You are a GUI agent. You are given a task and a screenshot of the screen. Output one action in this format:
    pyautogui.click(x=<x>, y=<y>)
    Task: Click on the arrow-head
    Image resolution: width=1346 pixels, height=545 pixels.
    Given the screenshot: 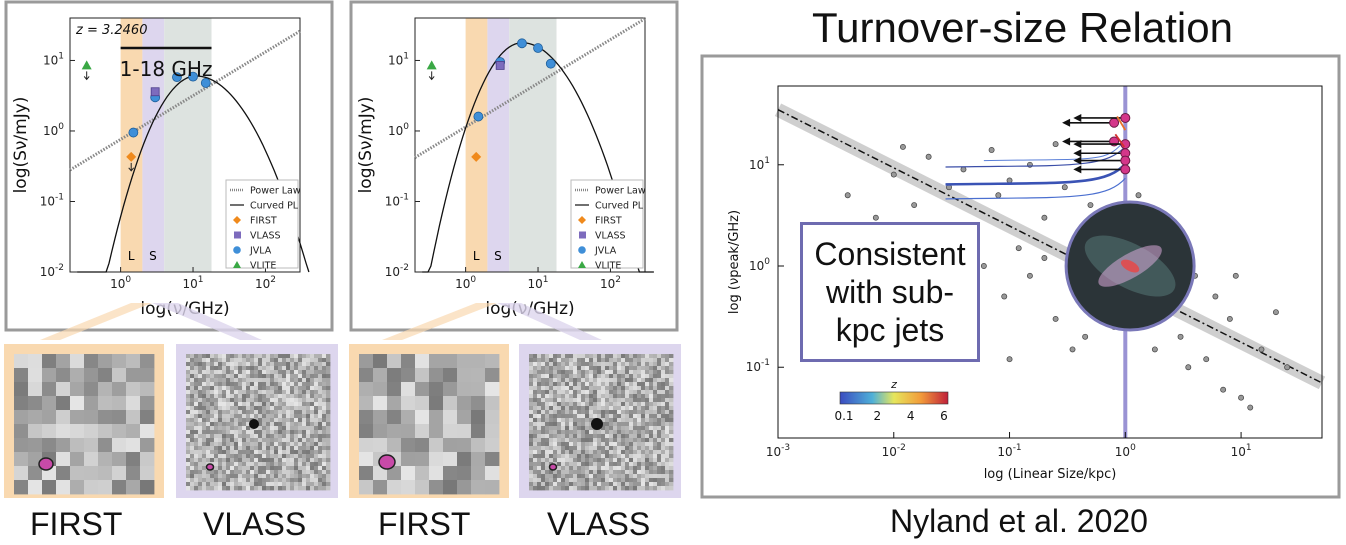 What is the action you would take?
    pyautogui.click(x=1077, y=160)
    